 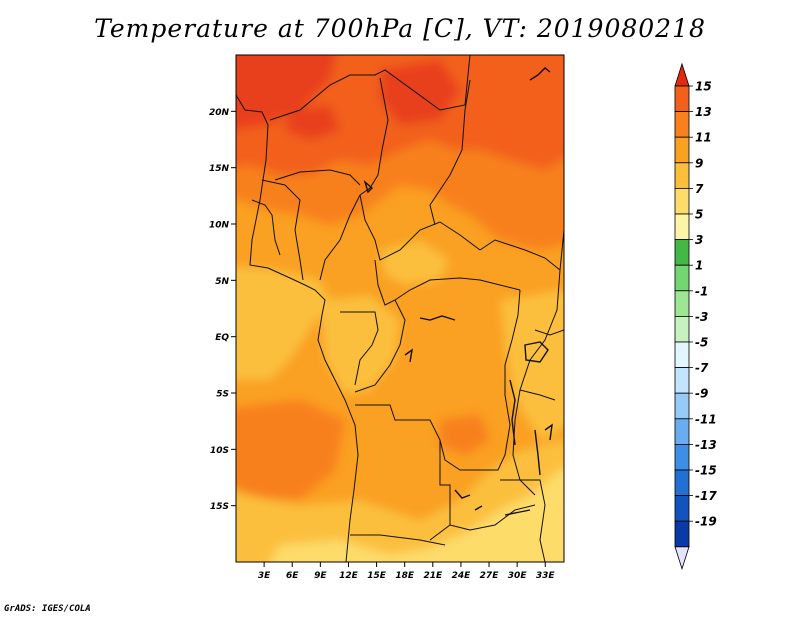 I want to click on river-segment, so click(x=408, y=355).